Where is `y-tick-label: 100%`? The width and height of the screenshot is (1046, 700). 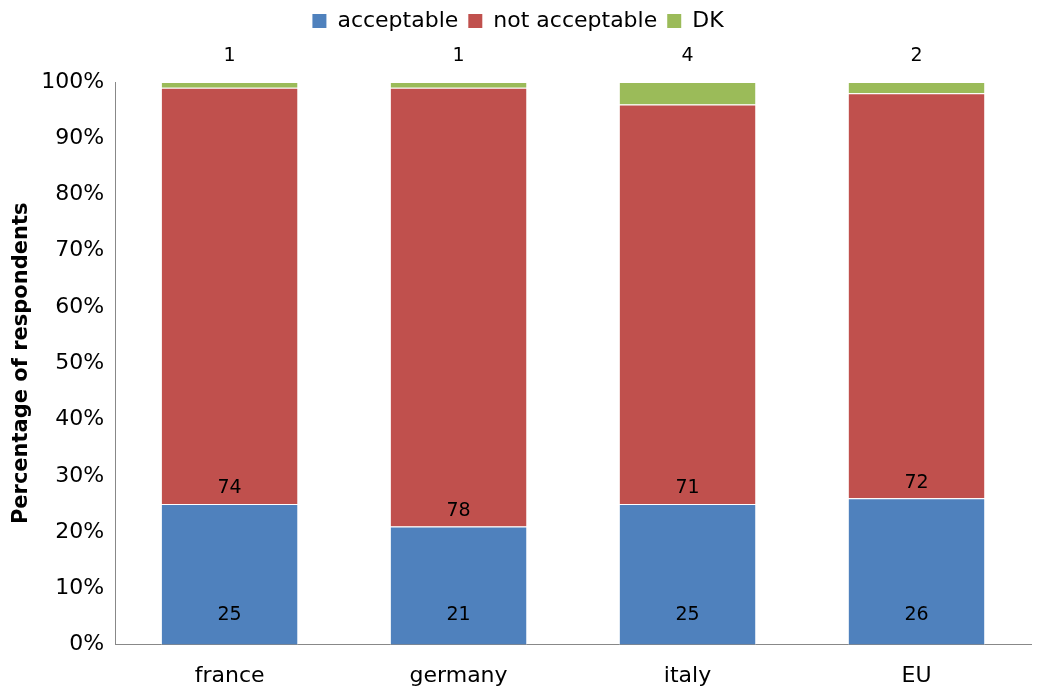
y-tick-label: 100% is located at coordinates (73, 80).